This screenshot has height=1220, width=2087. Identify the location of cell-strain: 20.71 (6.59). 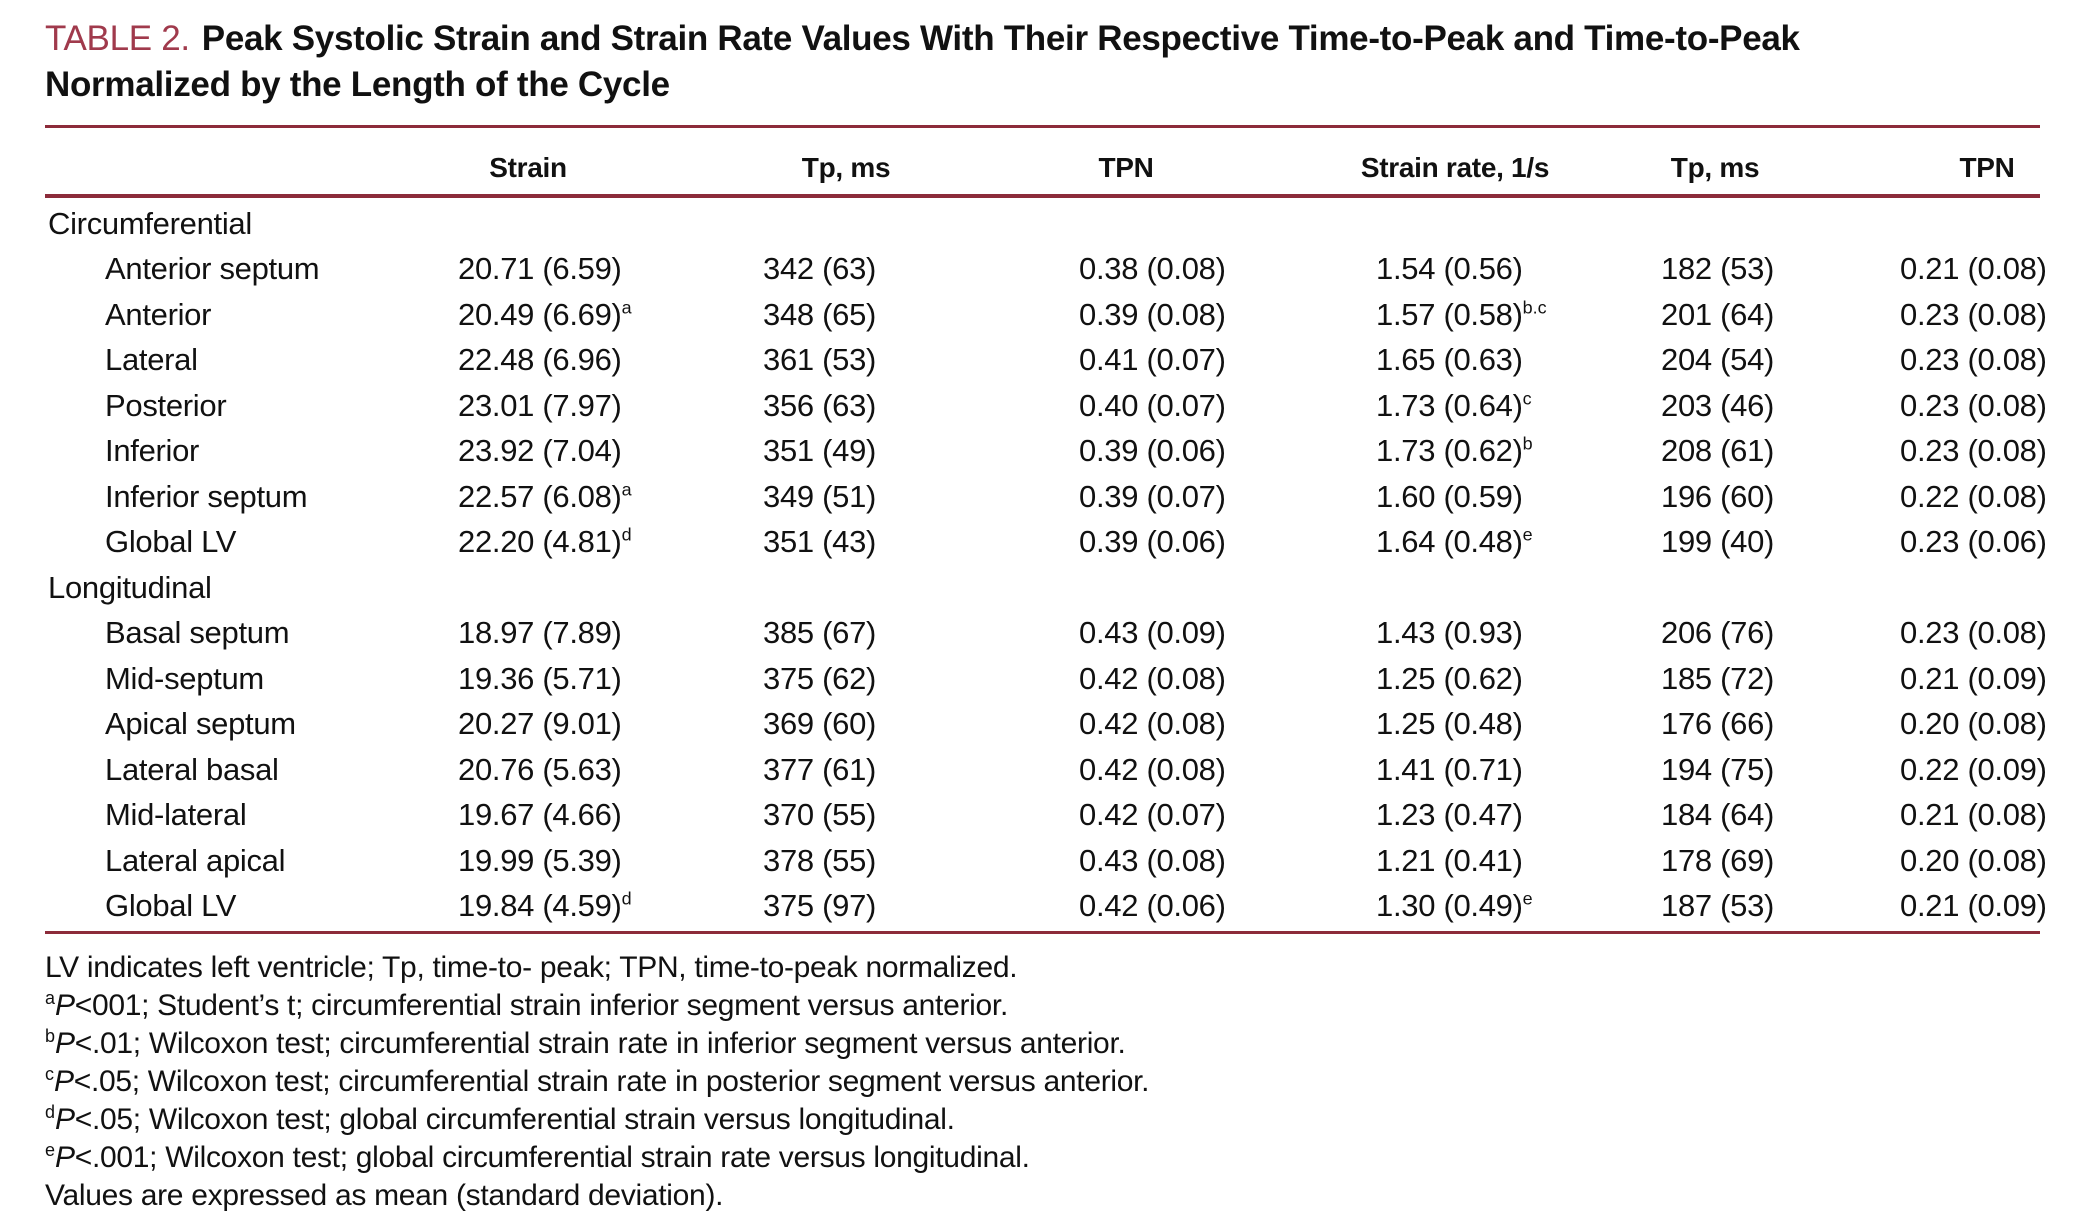
(540, 269).